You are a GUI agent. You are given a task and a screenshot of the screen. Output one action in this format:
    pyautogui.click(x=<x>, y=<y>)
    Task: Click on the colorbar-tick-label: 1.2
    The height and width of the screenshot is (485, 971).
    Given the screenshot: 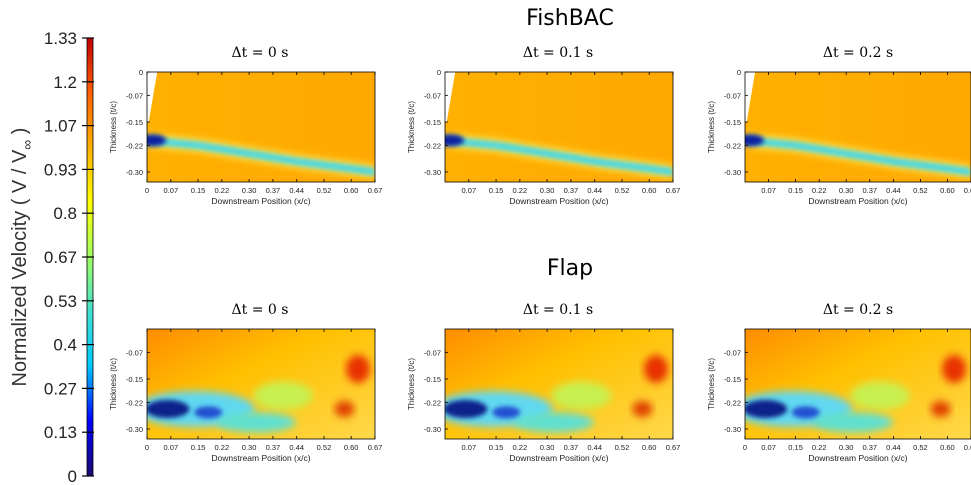 What is the action you would take?
    pyautogui.click(x=65, y=82)
    